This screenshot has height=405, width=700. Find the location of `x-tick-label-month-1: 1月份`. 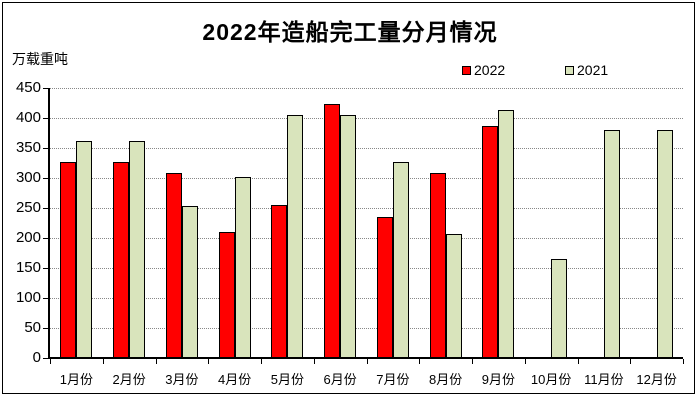

x-tick-label-month-1: 1月份 is located at coordinates (76, 379).